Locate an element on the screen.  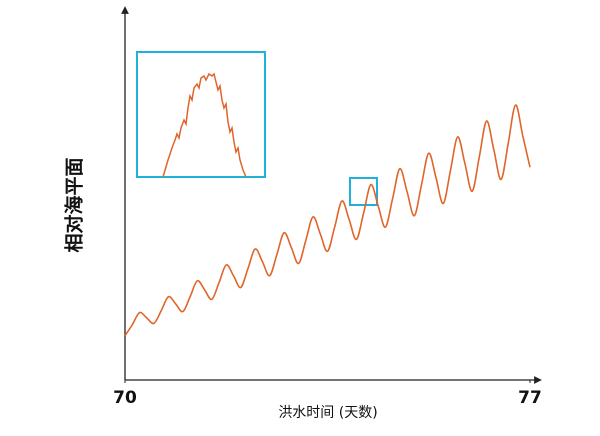
inset-line is located at coordinates (204, 125).